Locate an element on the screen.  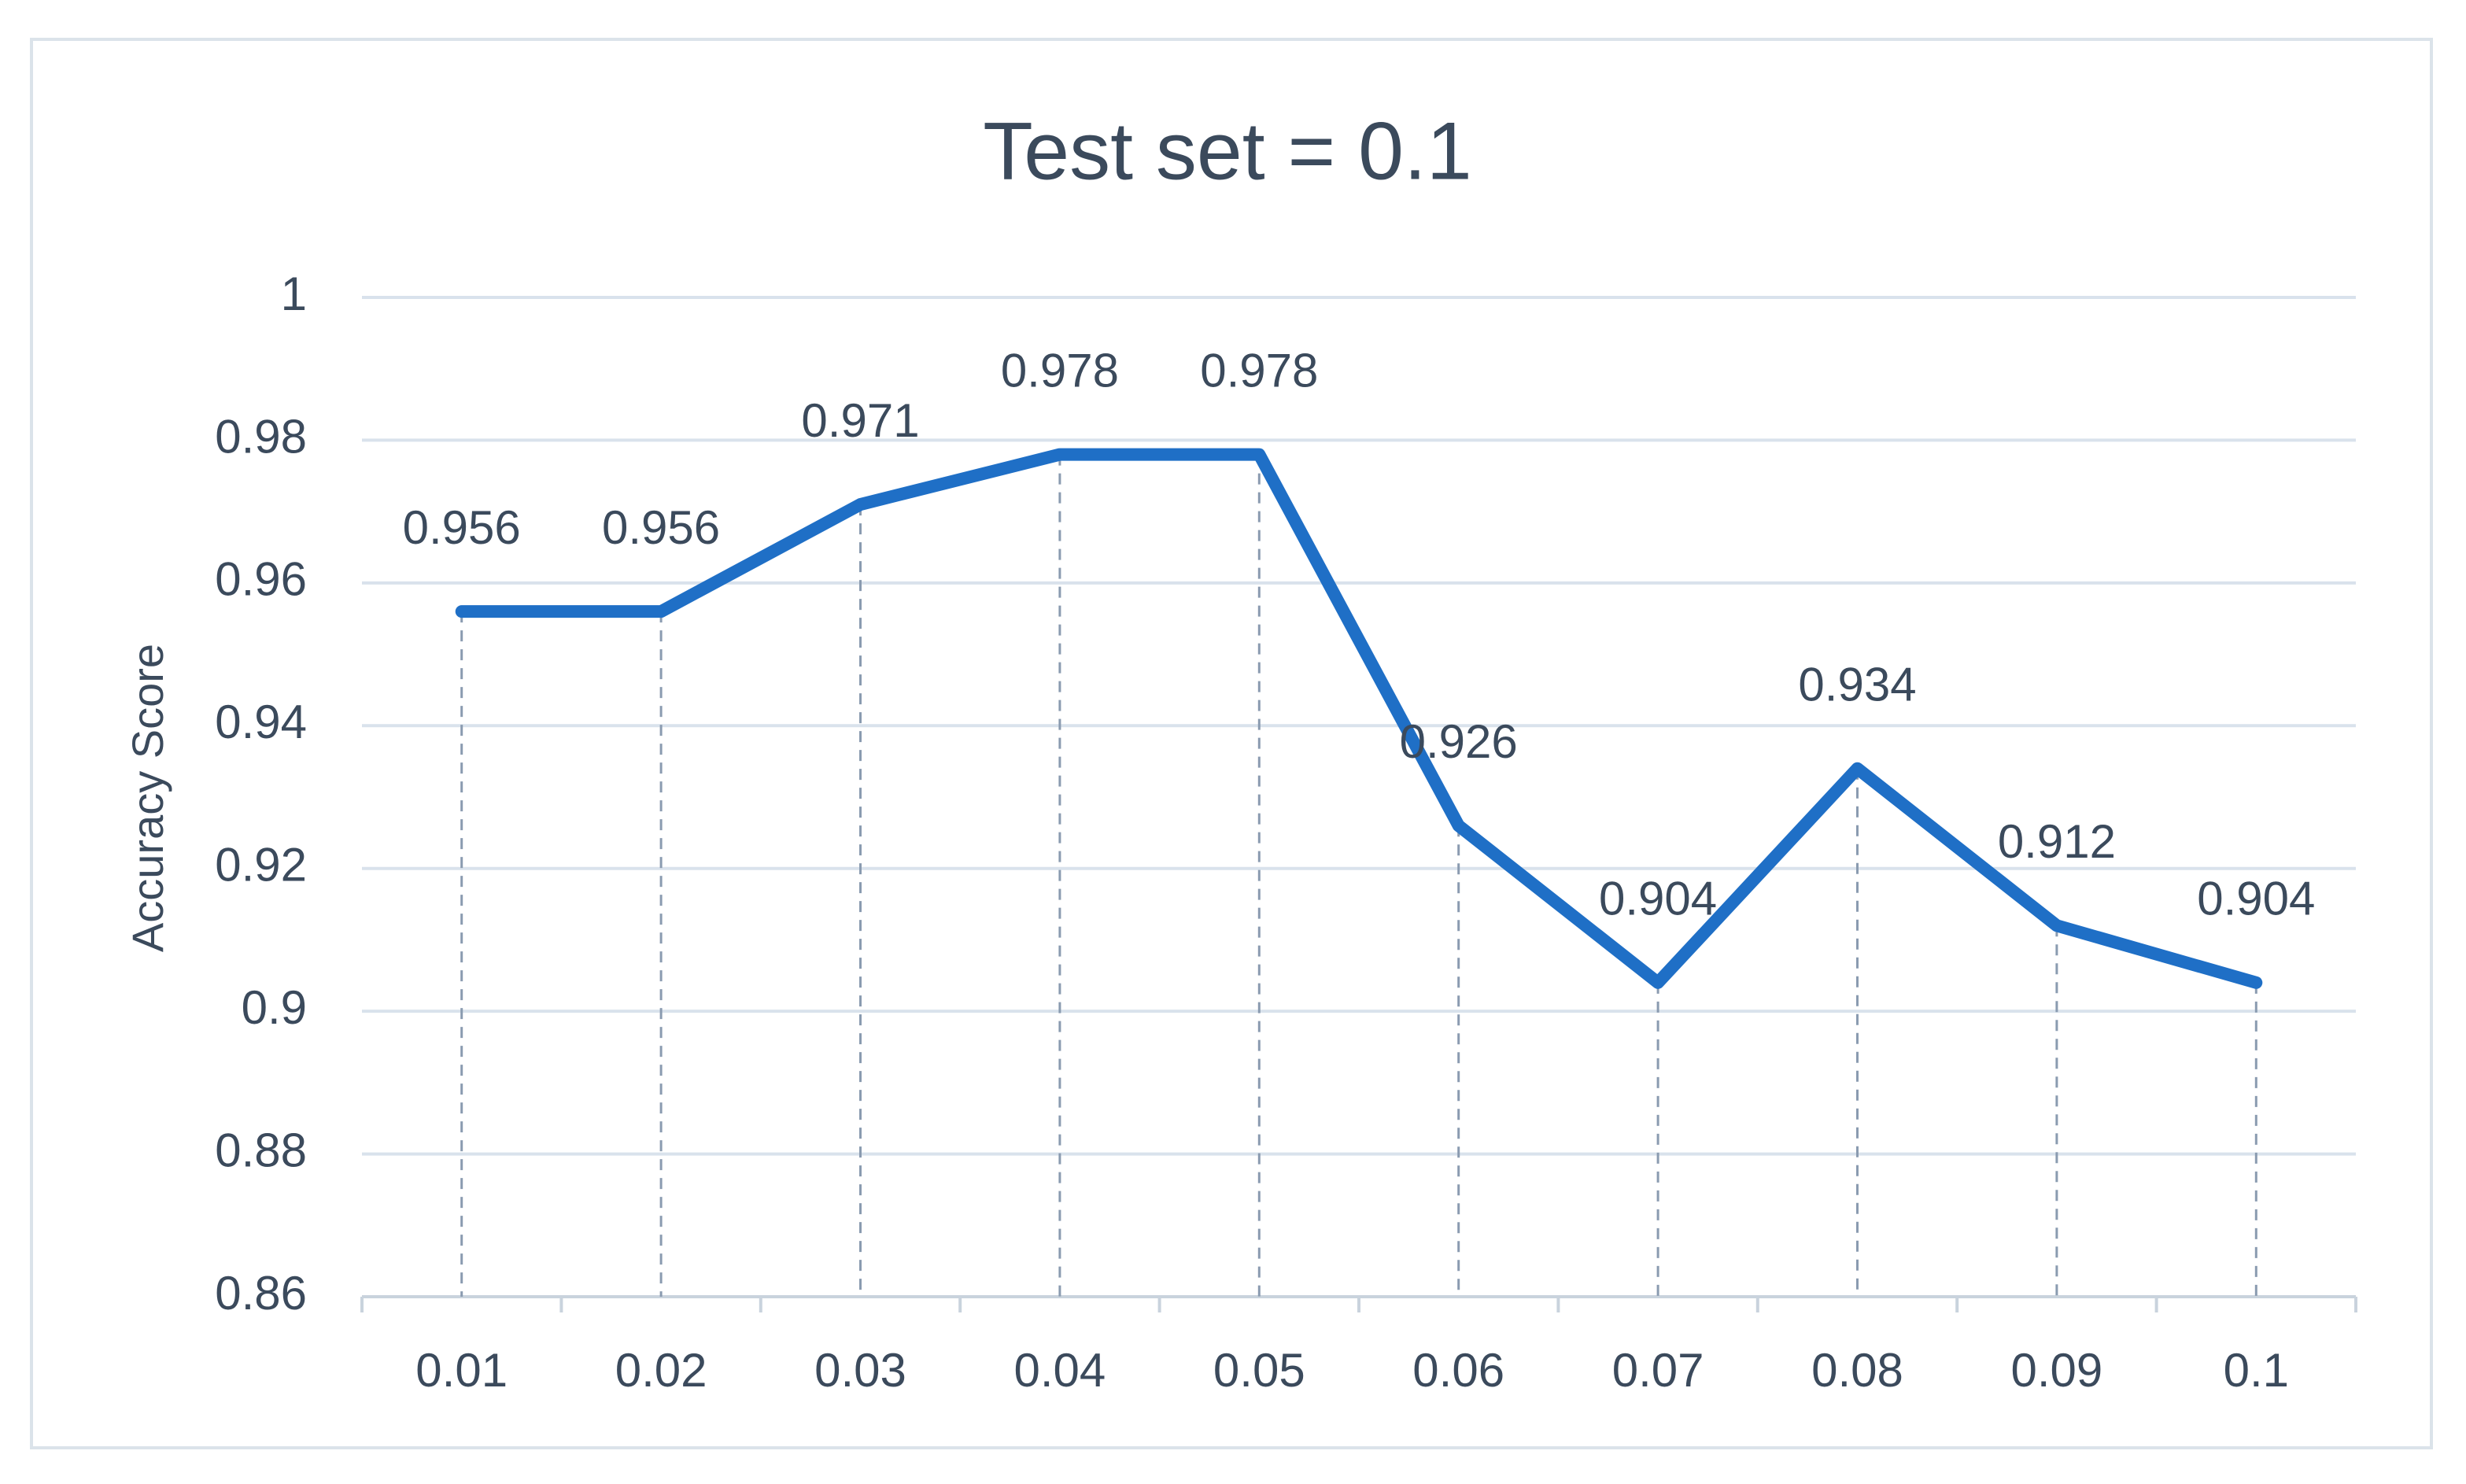
x-tick-label: 0.04 is located at coordinates (1060, 1370).